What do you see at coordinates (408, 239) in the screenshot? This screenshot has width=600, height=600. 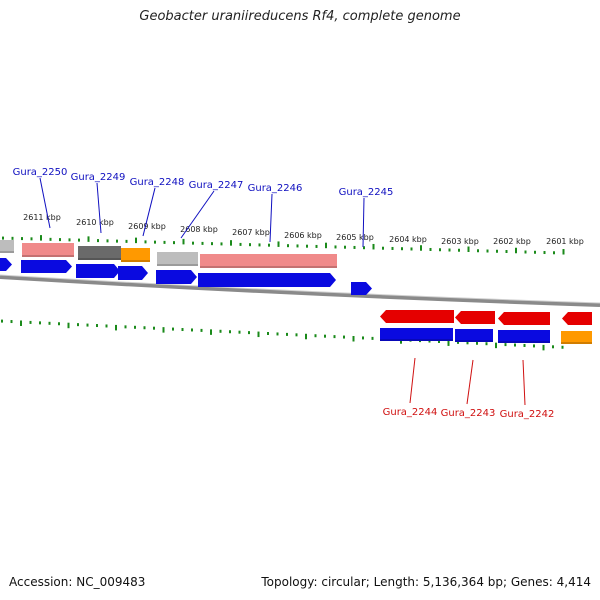 I see `ruler-label: 2604 kbp` at bounding box center [408, 239].